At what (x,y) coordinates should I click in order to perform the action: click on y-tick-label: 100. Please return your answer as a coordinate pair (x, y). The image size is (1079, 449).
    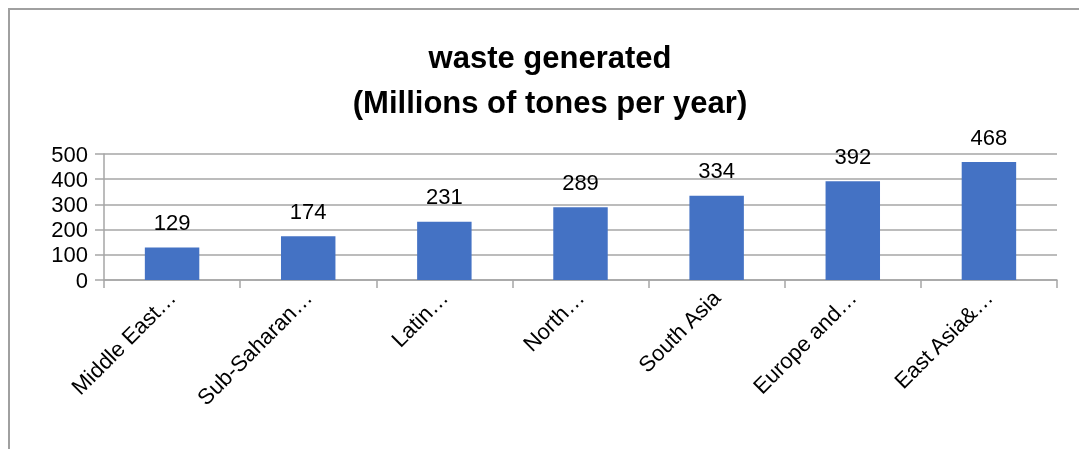
    Looking at the image, I should click on (69, 255).